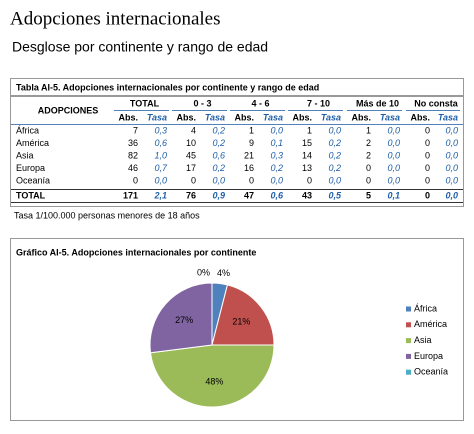 The image size is (474, 434). Describe the element at coordinates (335, 195) in the screenshot. I see `cell: 0,5` at that location.